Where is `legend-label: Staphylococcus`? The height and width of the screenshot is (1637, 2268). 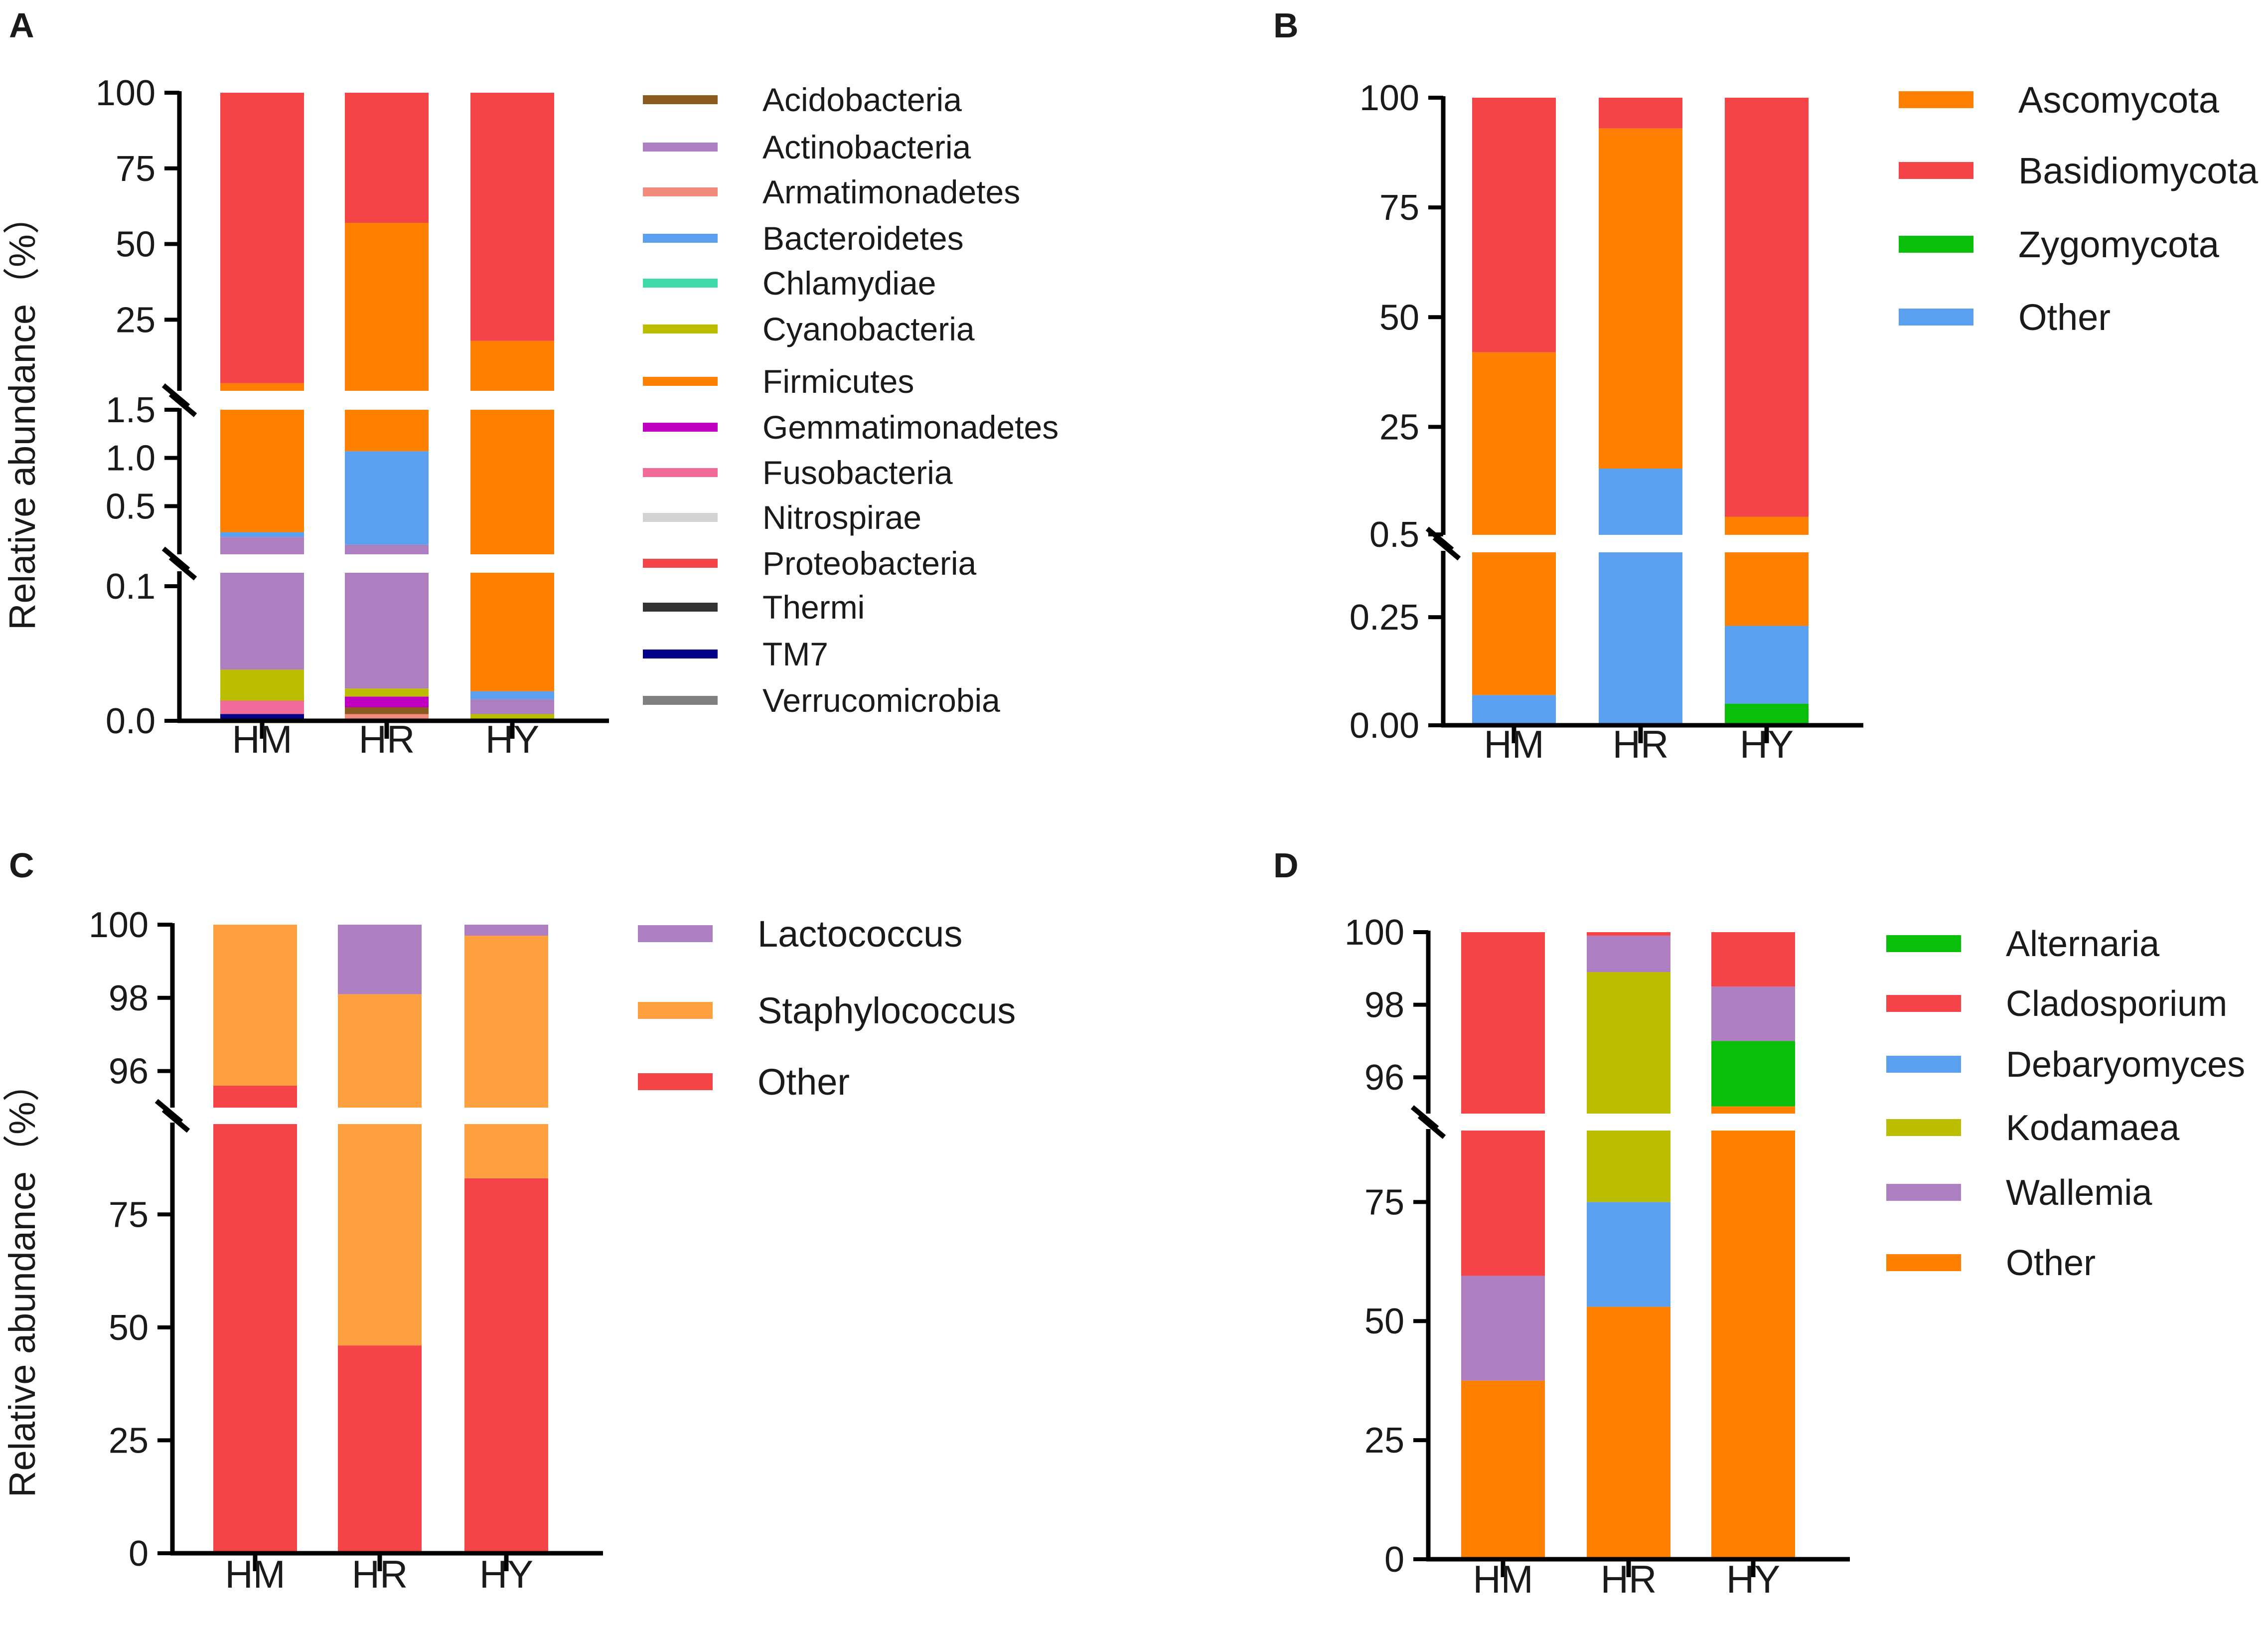
legend-label: Staphylococcus is located at coordinates (887, 1010).